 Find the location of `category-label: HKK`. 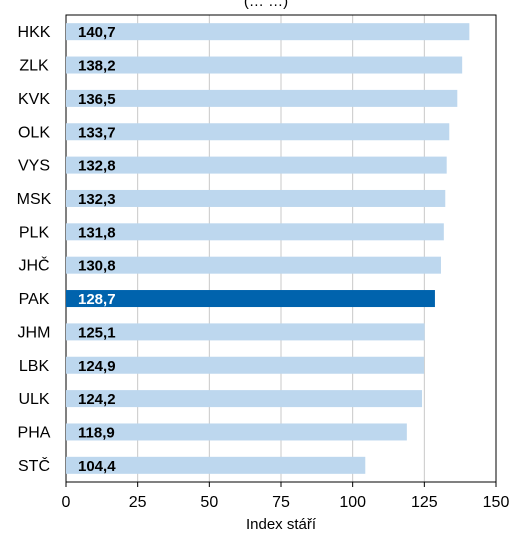

category-label: HKK is located at coordinates (34, 32).